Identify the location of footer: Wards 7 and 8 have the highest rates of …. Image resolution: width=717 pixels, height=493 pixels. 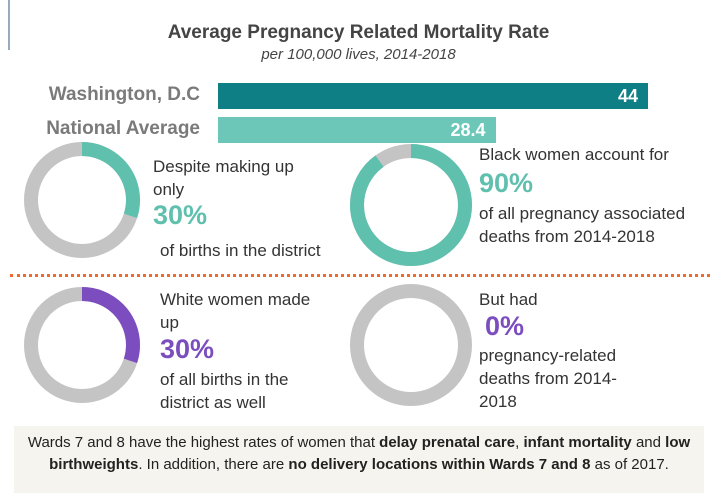
(359, 459).